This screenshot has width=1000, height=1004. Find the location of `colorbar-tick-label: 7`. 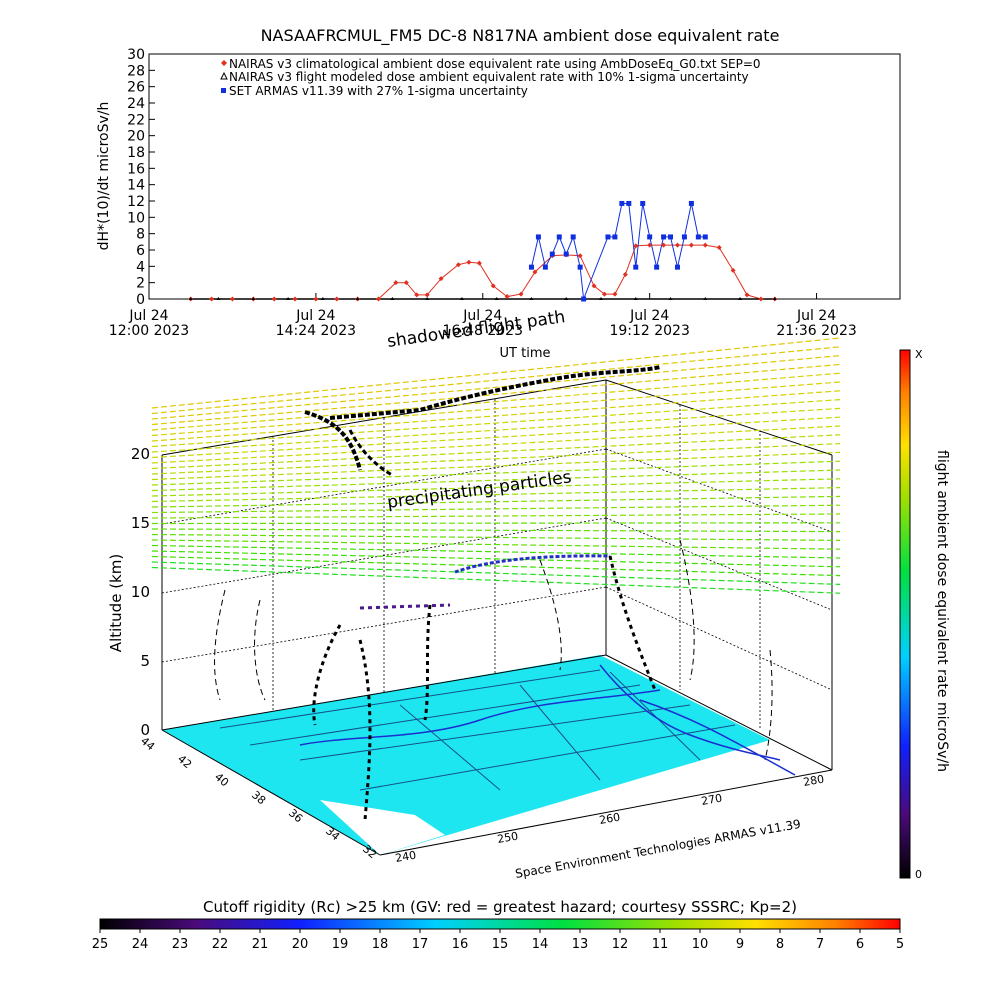

colorbar-tick-label: 7 is located at coordinates (820, 944).